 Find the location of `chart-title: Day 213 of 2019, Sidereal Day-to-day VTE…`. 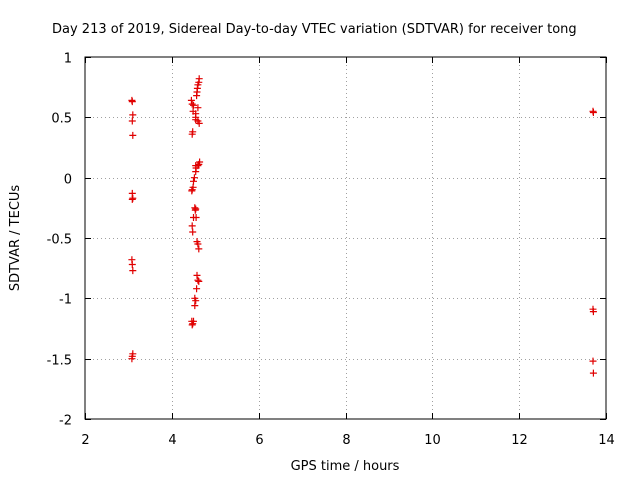

chart-title: Day 213 of 2019, Sidereal Day-to-day VTE… is located at coordinates (314, 29).